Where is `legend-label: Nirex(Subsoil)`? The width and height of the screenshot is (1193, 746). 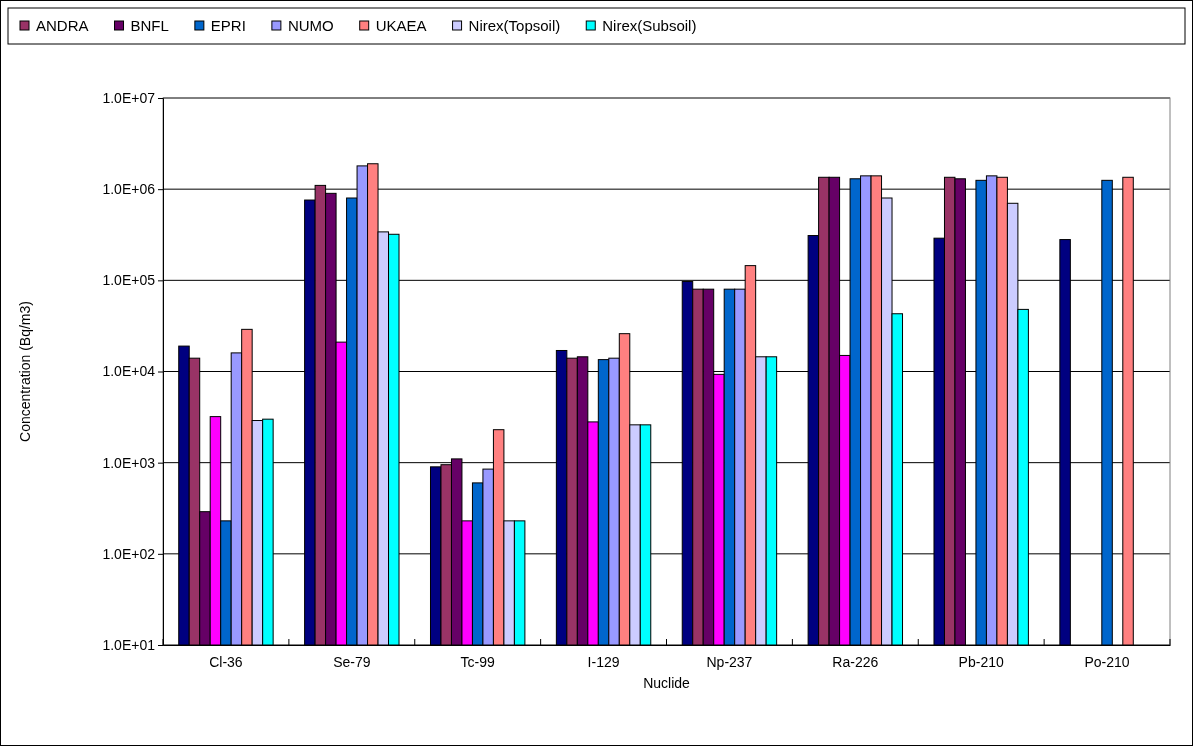
legend-label: Nirex(Subsoil) is located at coordinates (649, 25).